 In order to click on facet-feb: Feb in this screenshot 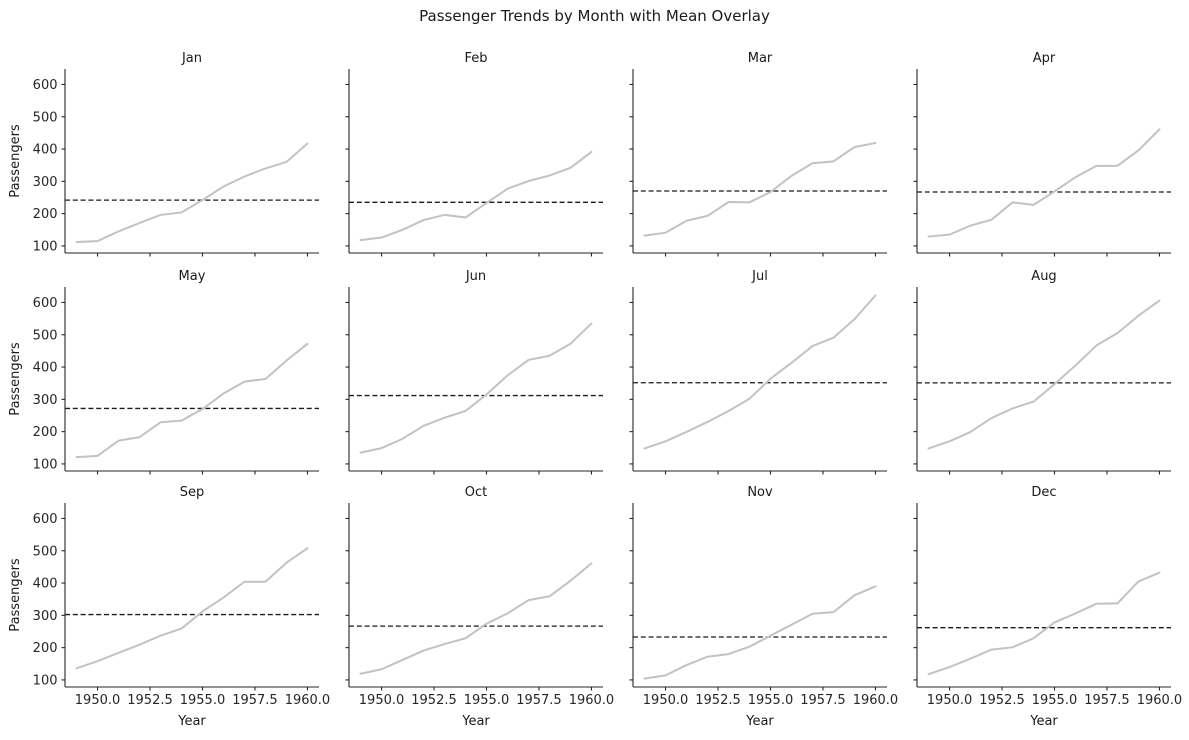, I will do `click(474, 154)`.